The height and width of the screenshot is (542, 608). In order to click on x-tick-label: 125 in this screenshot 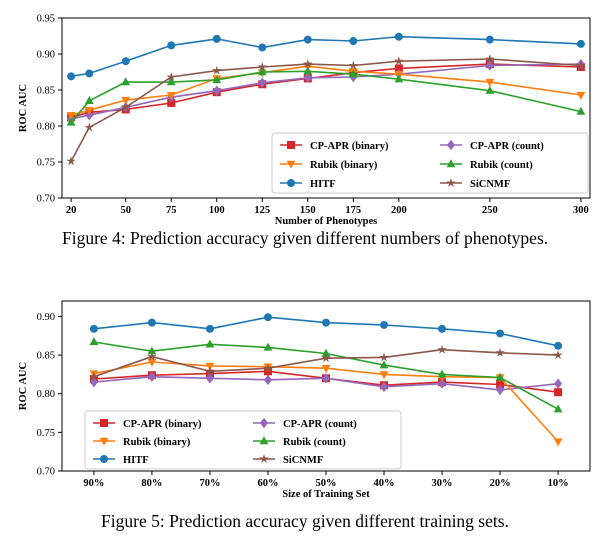, I will do `click(262, 210)`.